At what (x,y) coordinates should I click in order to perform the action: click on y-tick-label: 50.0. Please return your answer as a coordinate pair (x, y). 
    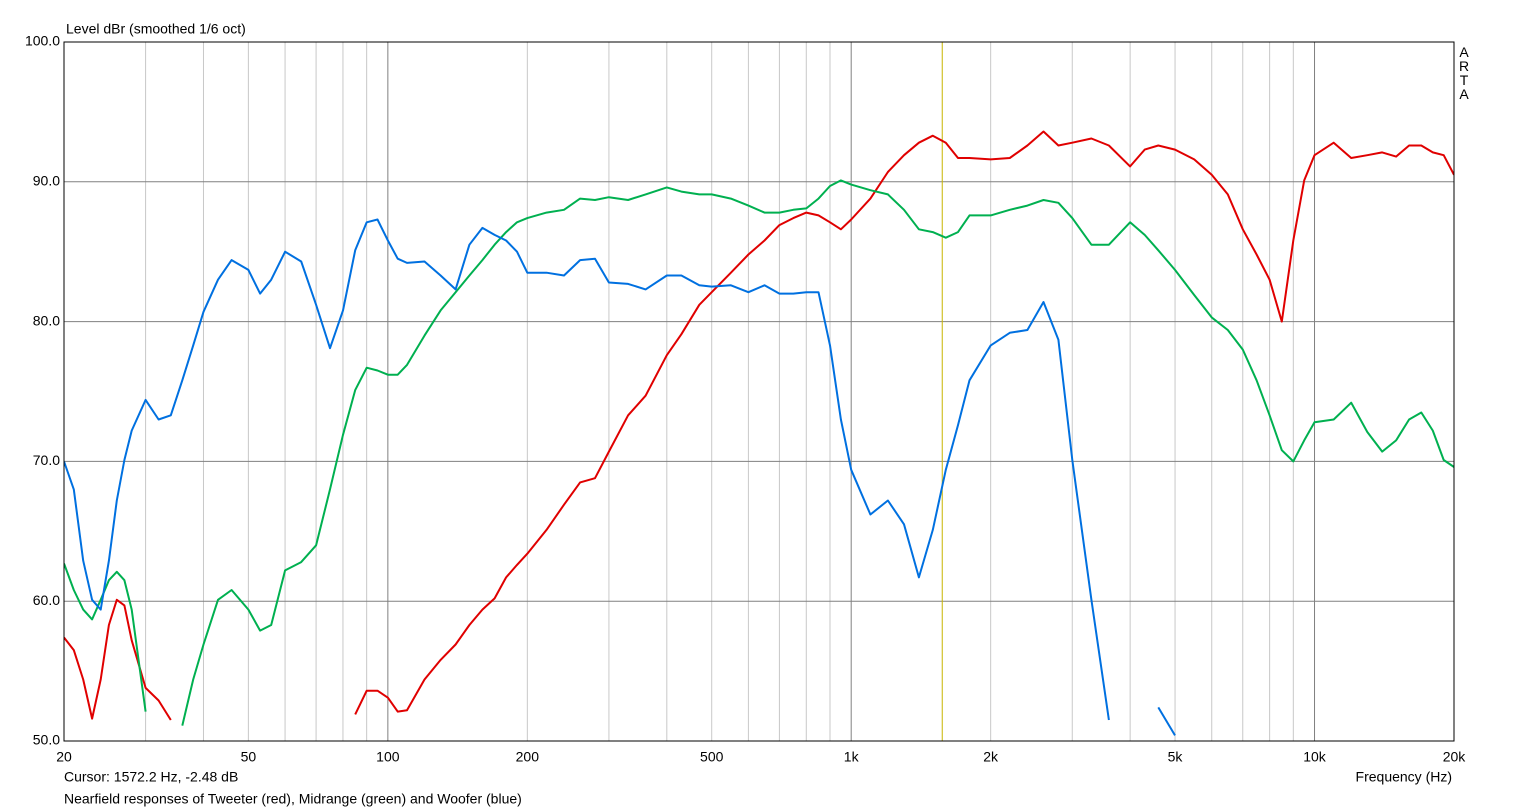
    Looking at the image, I should click on (46, 740).